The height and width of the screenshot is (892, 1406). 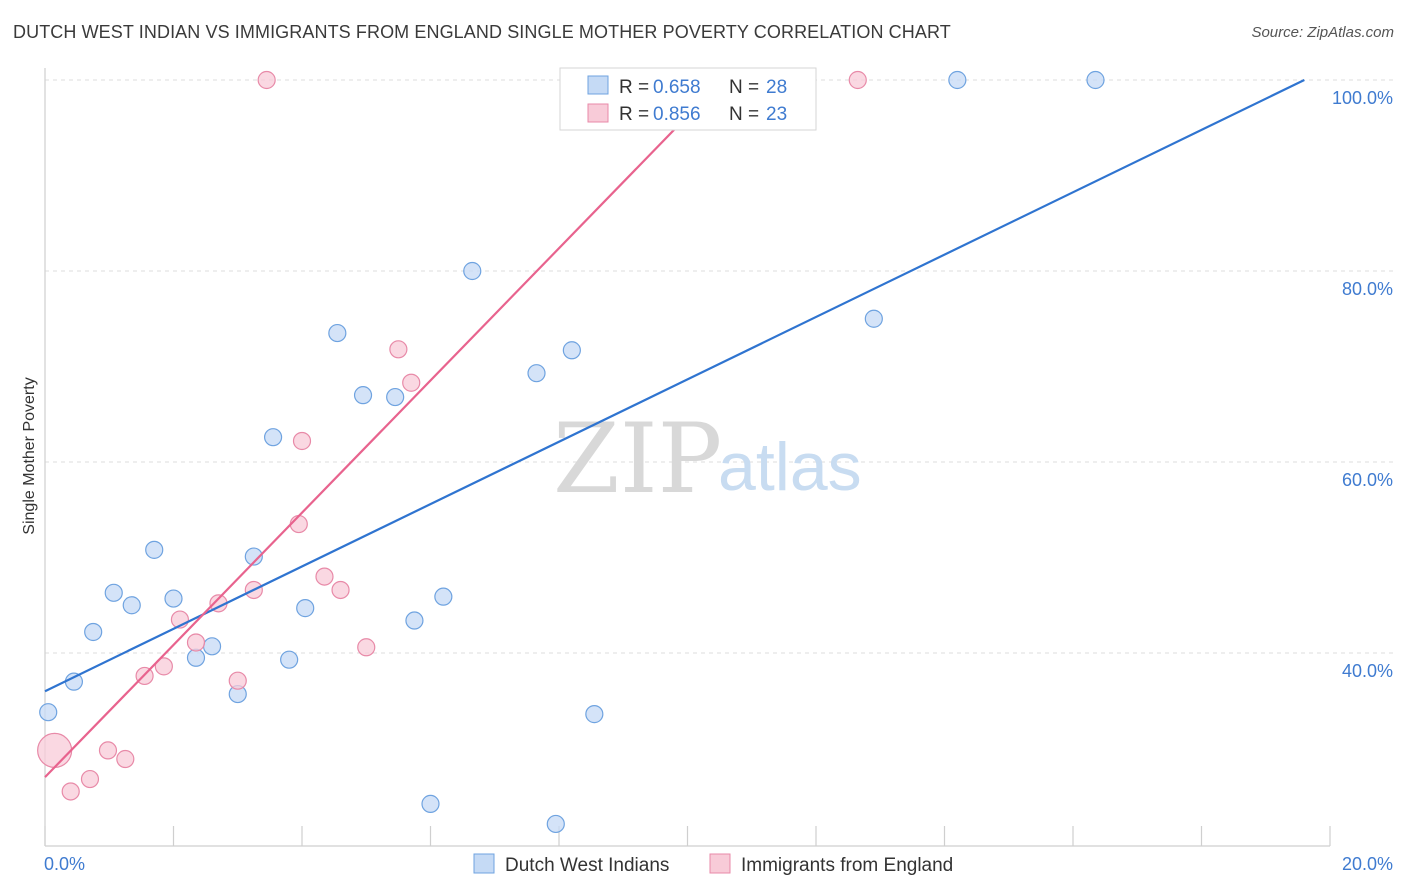 What do you see at coordinates (484, 863) in the screenshot?
I see `series-legend-swatch-blue` at bounding box center [484, 863].